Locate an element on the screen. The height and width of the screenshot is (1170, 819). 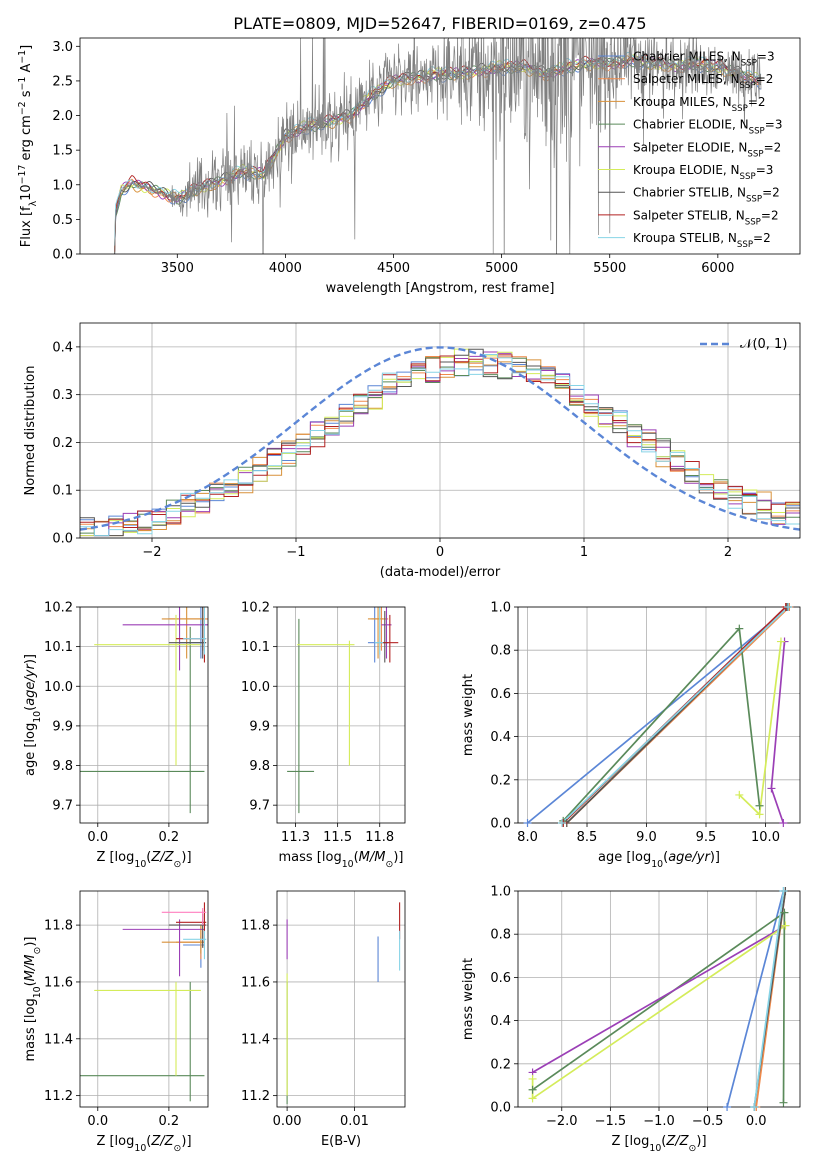
y-axis-label: mass [log10(M/M⊙)] is located at coordinates (33, 999).